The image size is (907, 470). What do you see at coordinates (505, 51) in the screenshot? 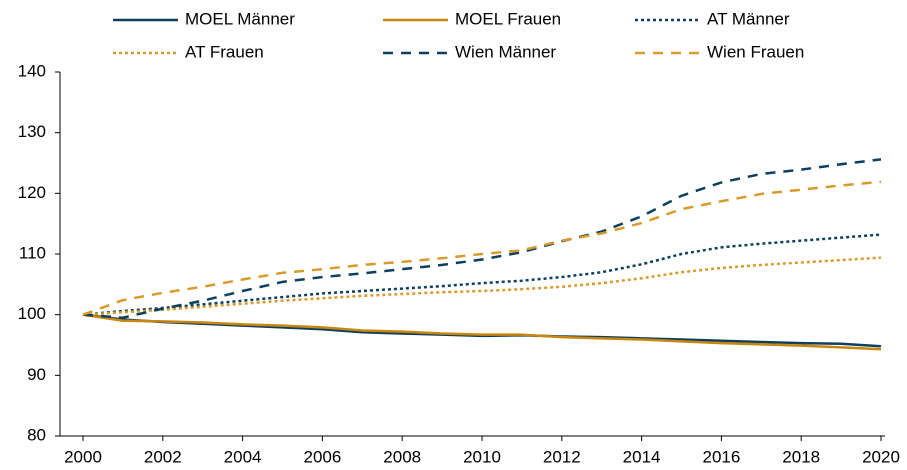
I see `legend-label: Wien Männer` at bounding box center [505, 51].